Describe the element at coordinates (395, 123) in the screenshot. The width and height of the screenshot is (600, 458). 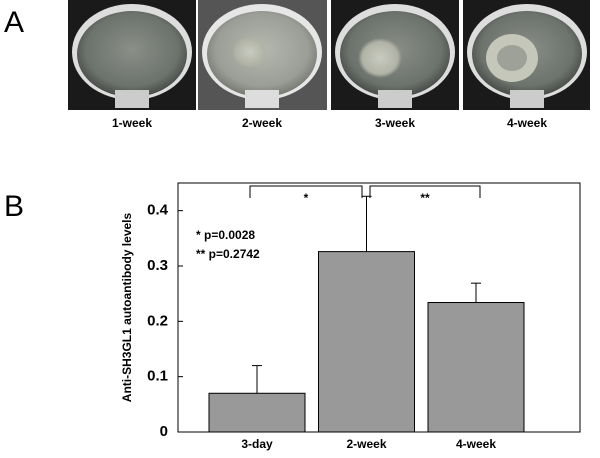
I see `image-caption: 3-week` at that location.